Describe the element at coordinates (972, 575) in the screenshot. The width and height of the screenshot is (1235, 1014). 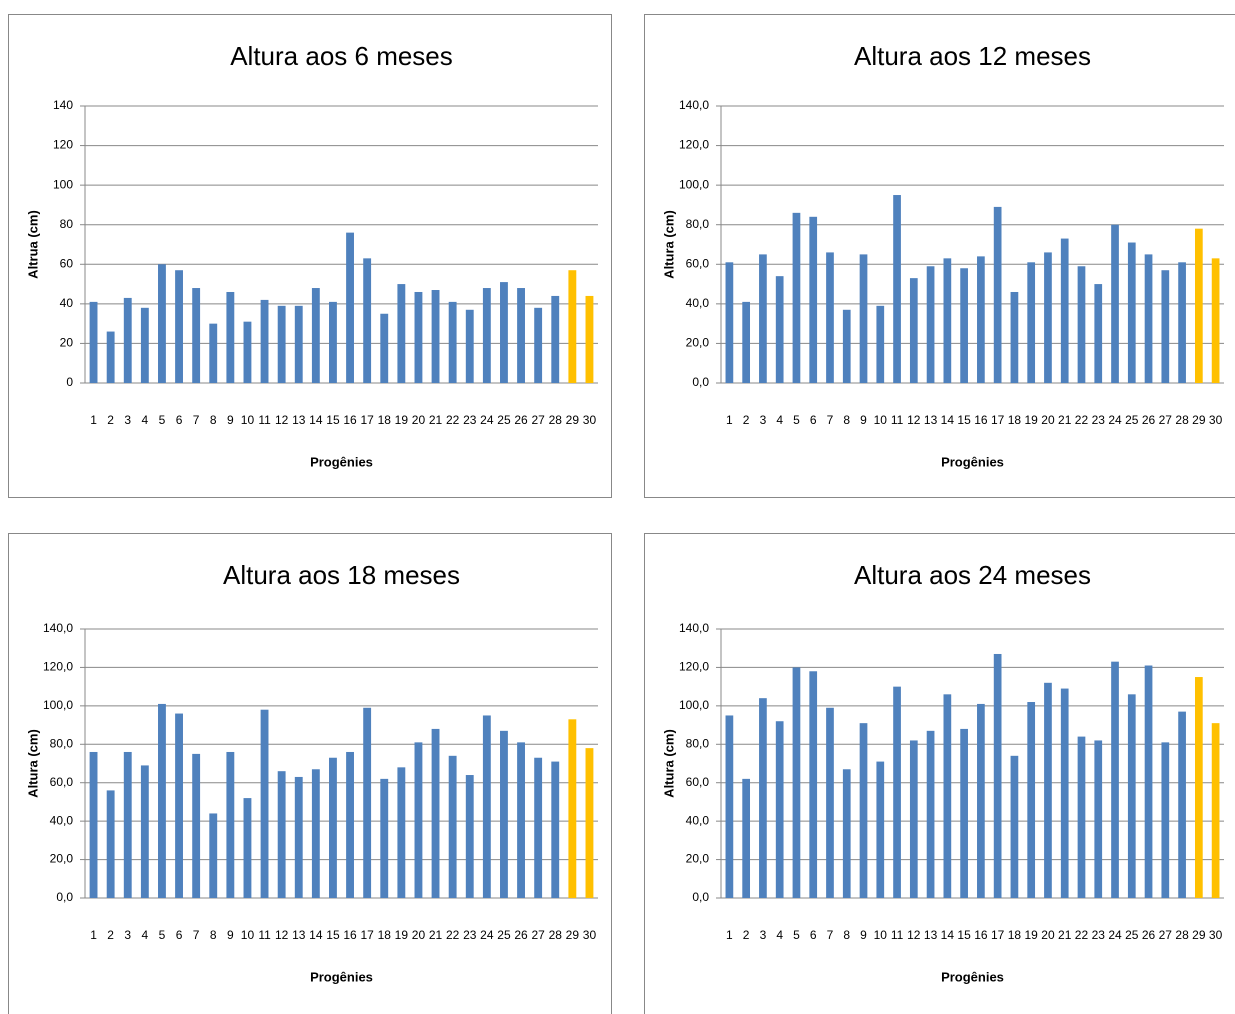
I see `chart-title: Altura aos 24 meses` at that location.